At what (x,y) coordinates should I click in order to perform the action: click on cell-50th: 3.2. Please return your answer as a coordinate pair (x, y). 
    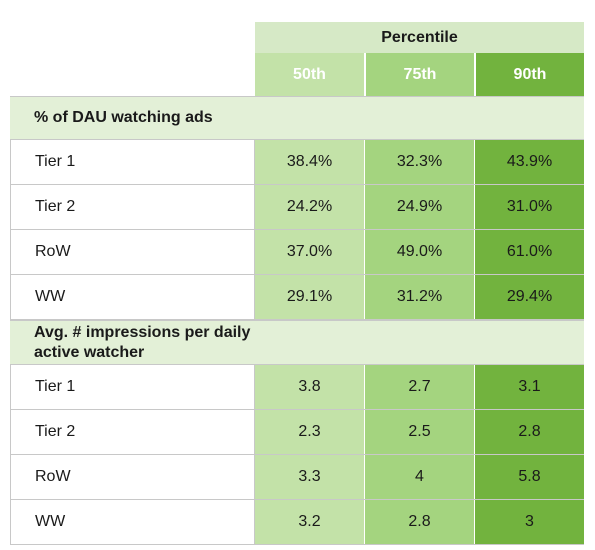
    Looking at the image, I should click on (309, 522).